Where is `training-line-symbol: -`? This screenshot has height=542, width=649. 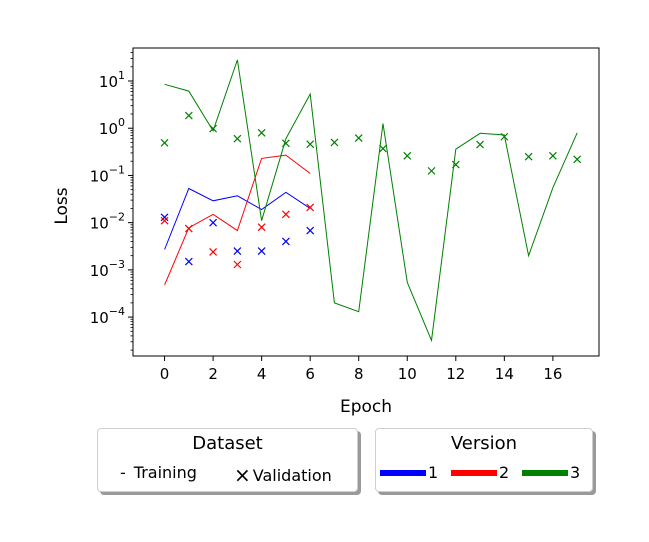
training-line-symbol: - is located at coordinates (123, 472).